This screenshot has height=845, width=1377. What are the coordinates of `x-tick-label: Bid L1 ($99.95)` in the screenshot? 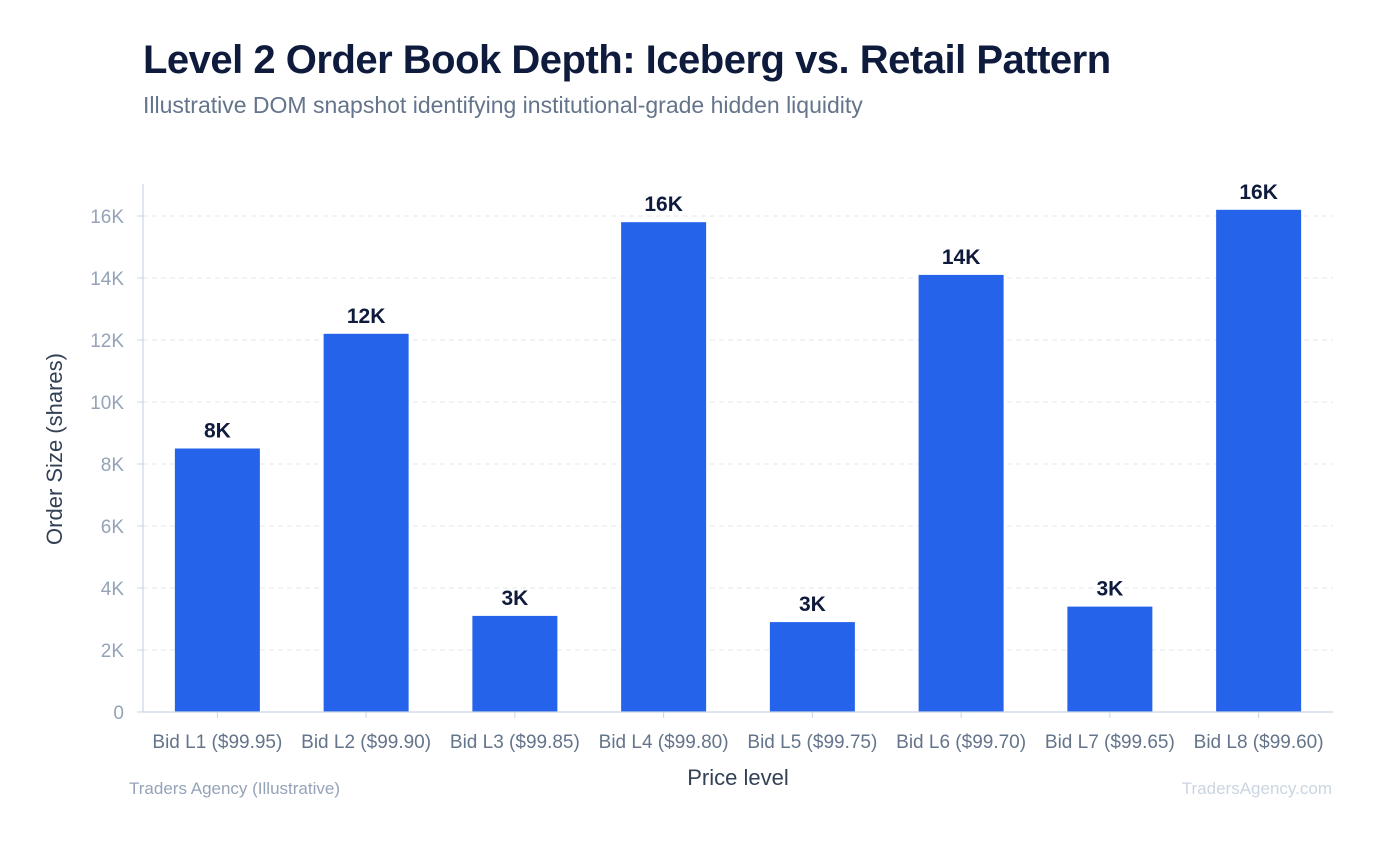 It's located at (217, 742).